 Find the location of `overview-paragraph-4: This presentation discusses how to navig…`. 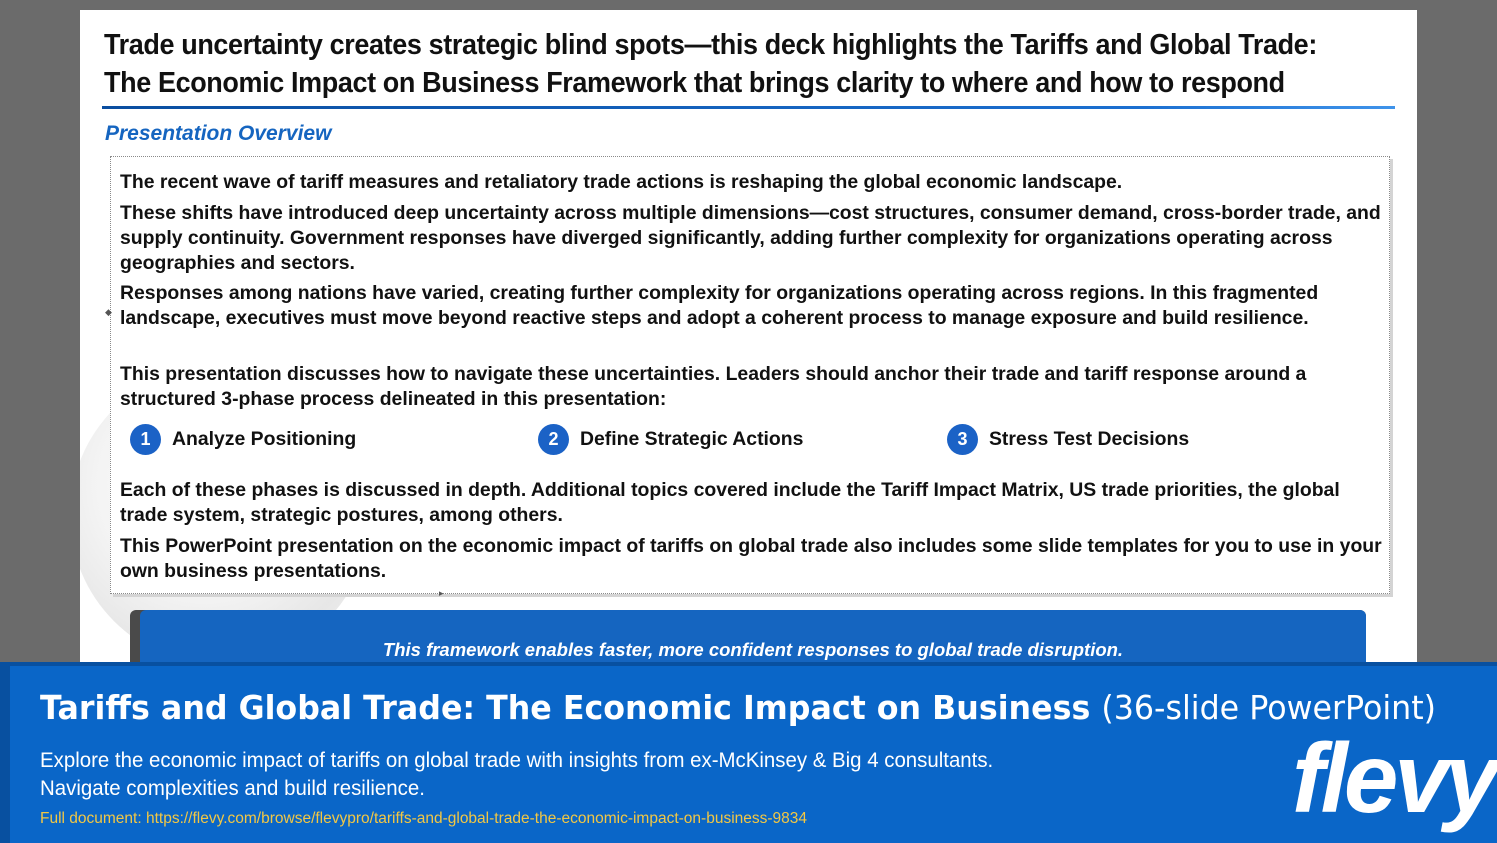

overview-paragraph-4: This presentation discusses how to navig… is located at coordinates (713, 386).